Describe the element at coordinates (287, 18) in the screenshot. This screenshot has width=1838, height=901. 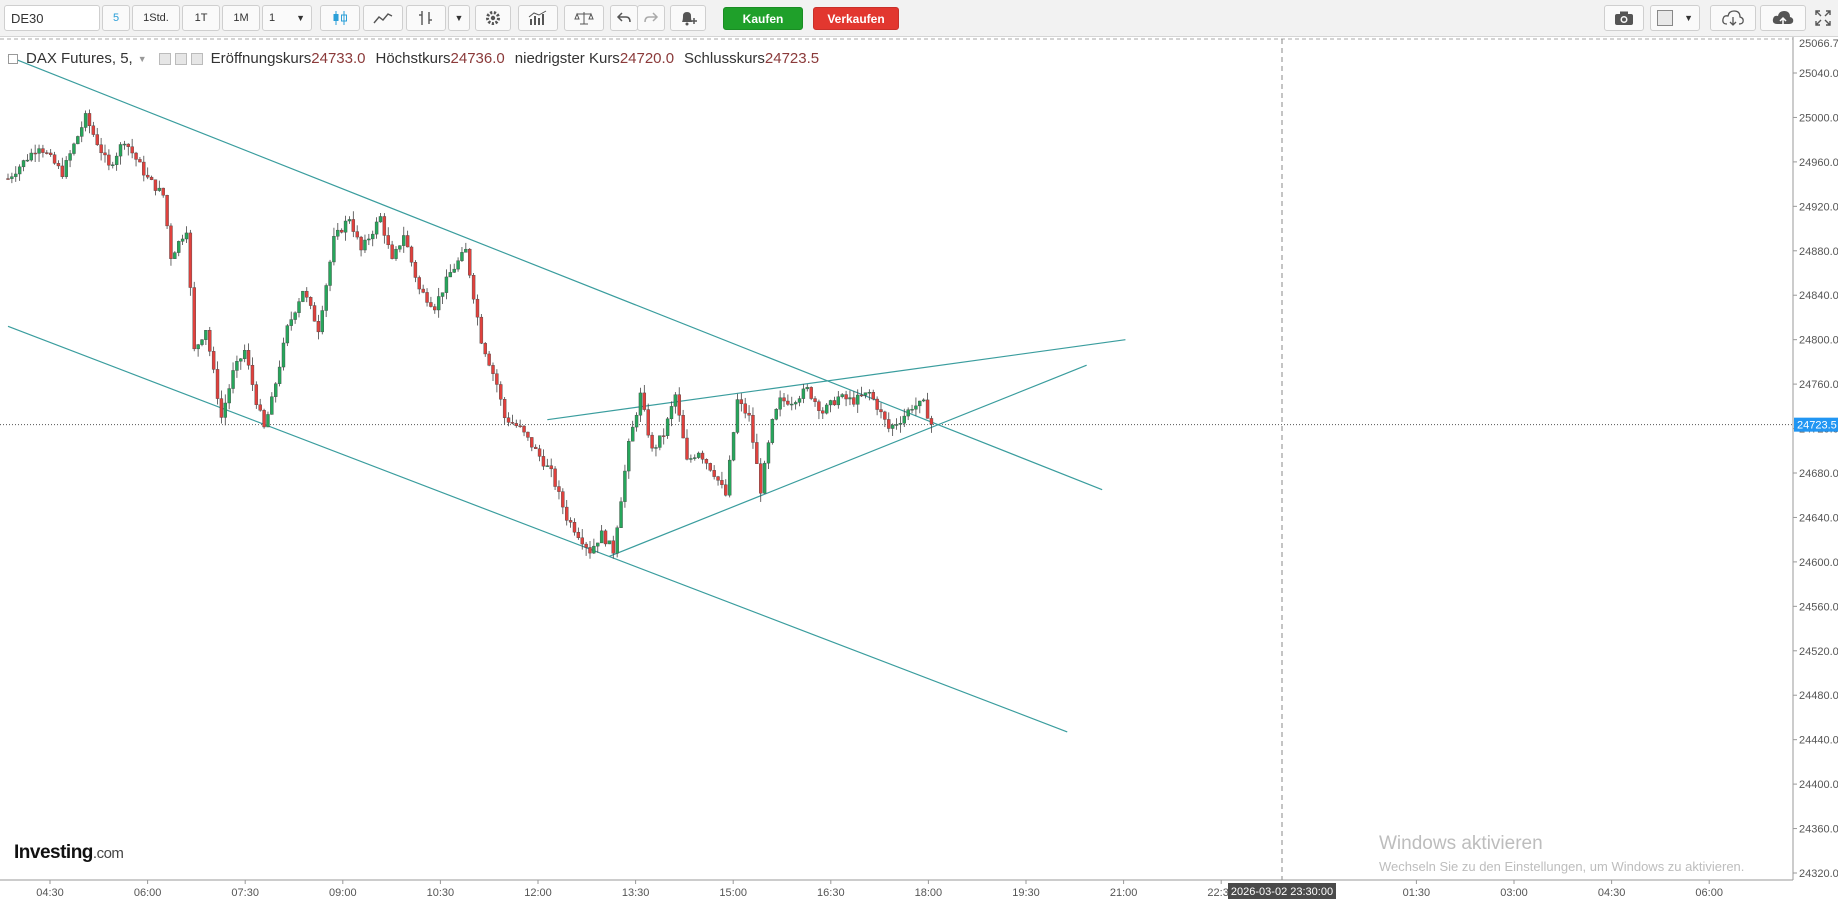
I see `multiplier-dropdown: 1 ▼` at that location.